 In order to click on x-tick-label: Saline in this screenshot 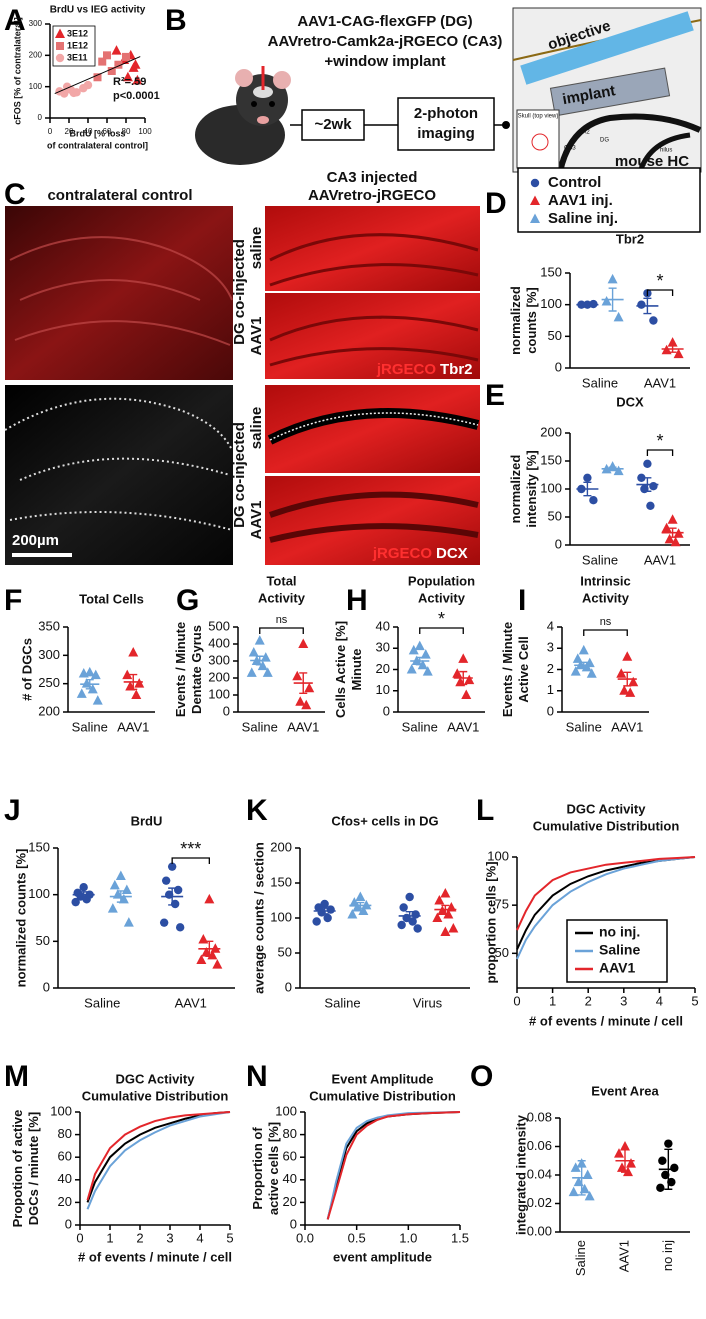, I will do `click(600, 559)`.